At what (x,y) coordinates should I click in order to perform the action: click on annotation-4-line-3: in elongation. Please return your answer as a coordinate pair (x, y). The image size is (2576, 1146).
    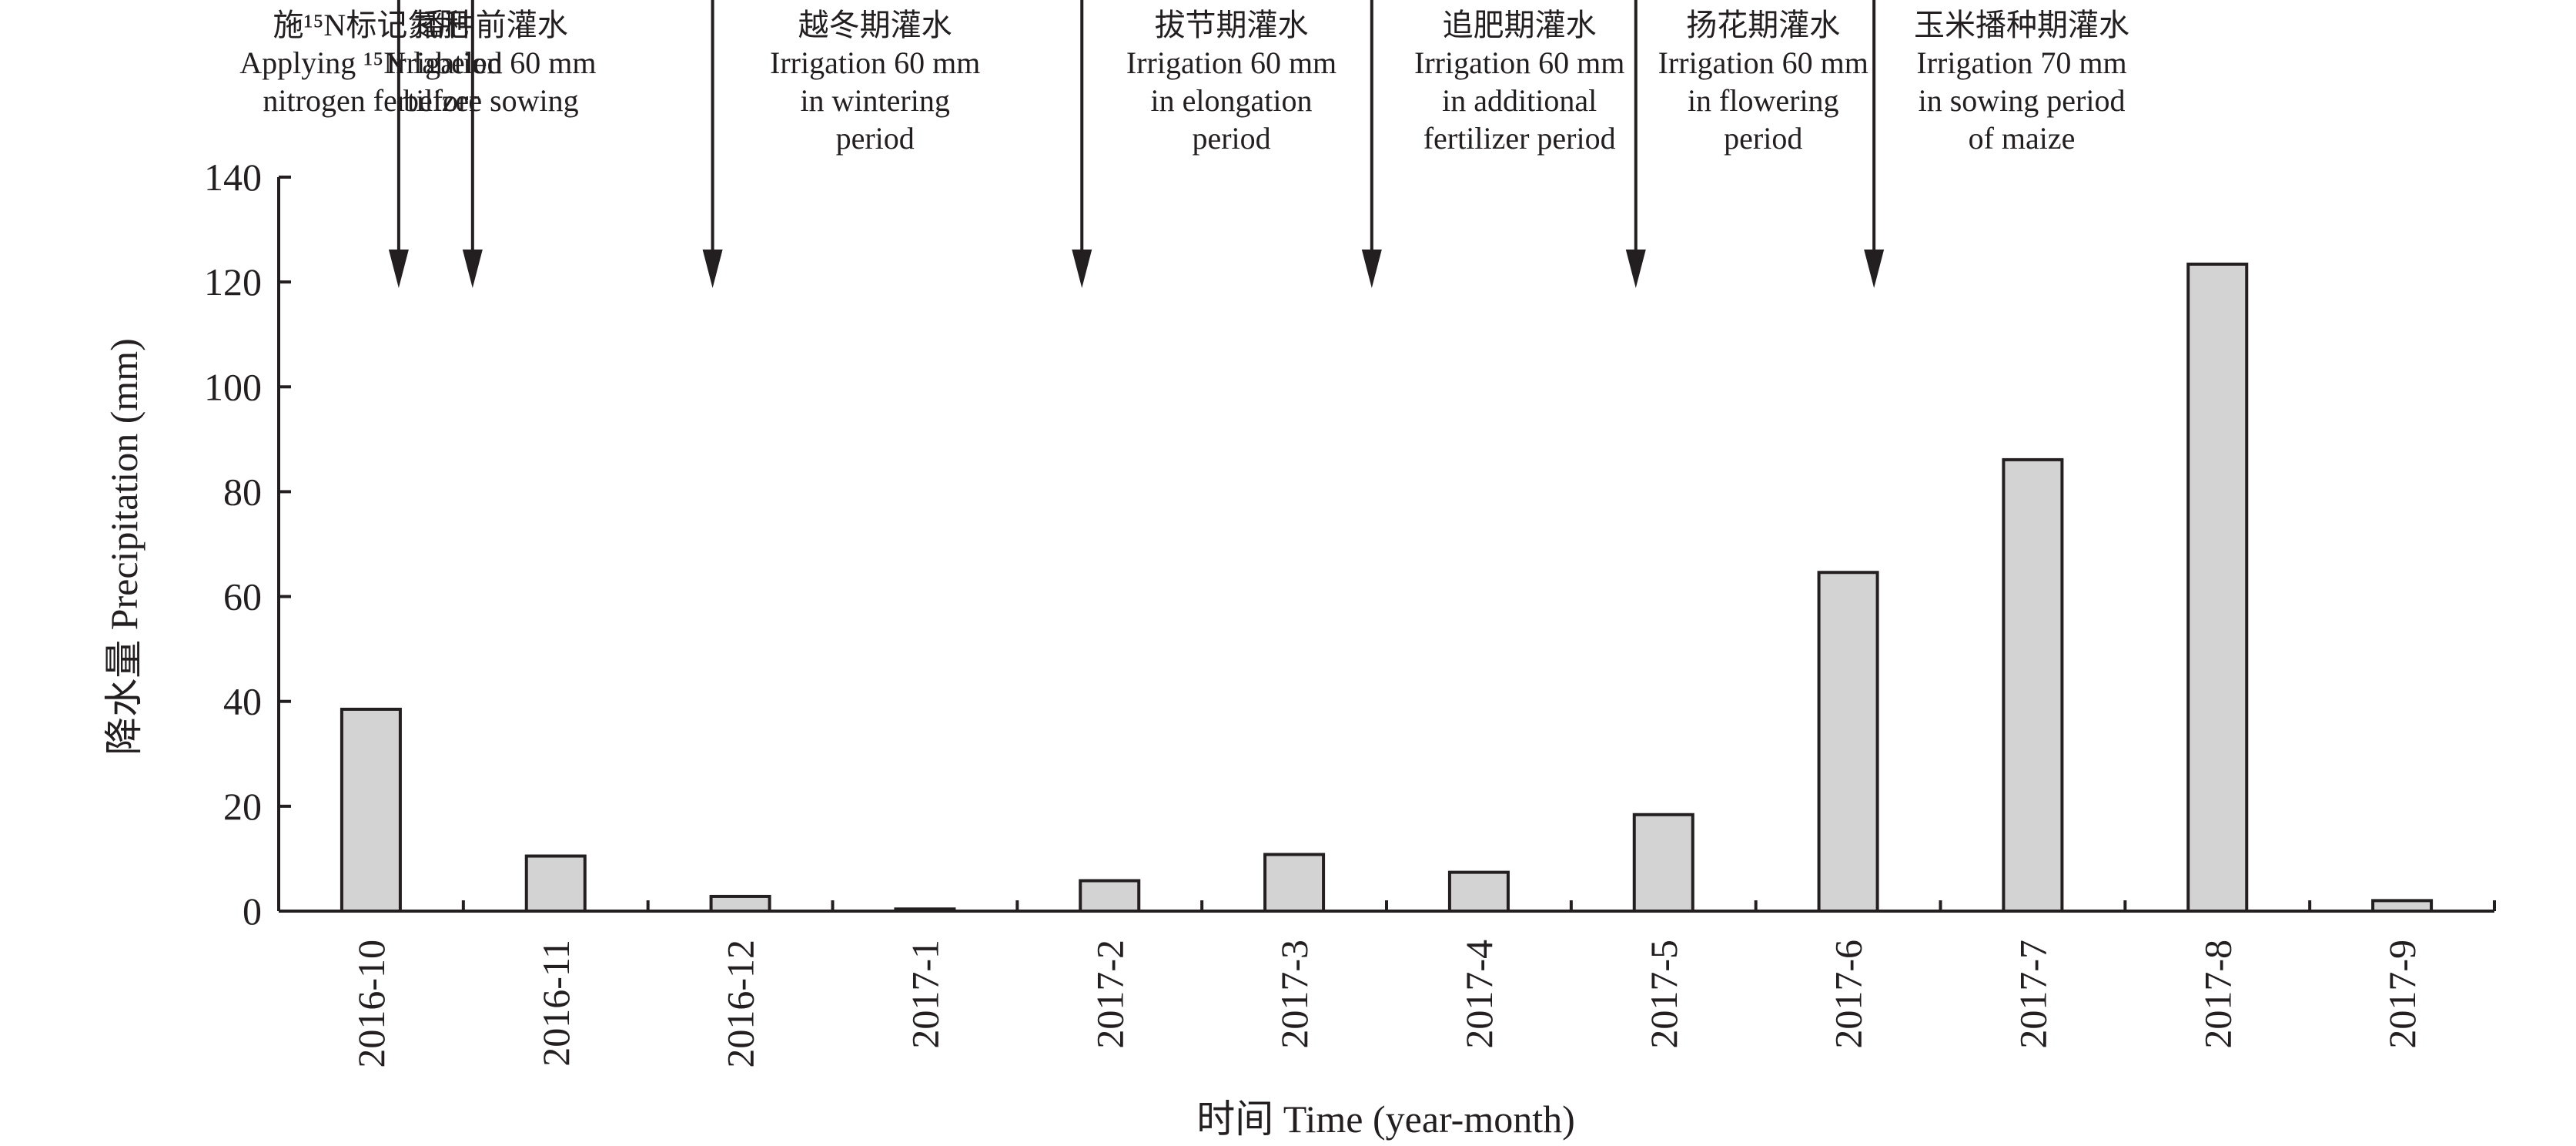
    Looking at the image, I should click on (1232, 100).